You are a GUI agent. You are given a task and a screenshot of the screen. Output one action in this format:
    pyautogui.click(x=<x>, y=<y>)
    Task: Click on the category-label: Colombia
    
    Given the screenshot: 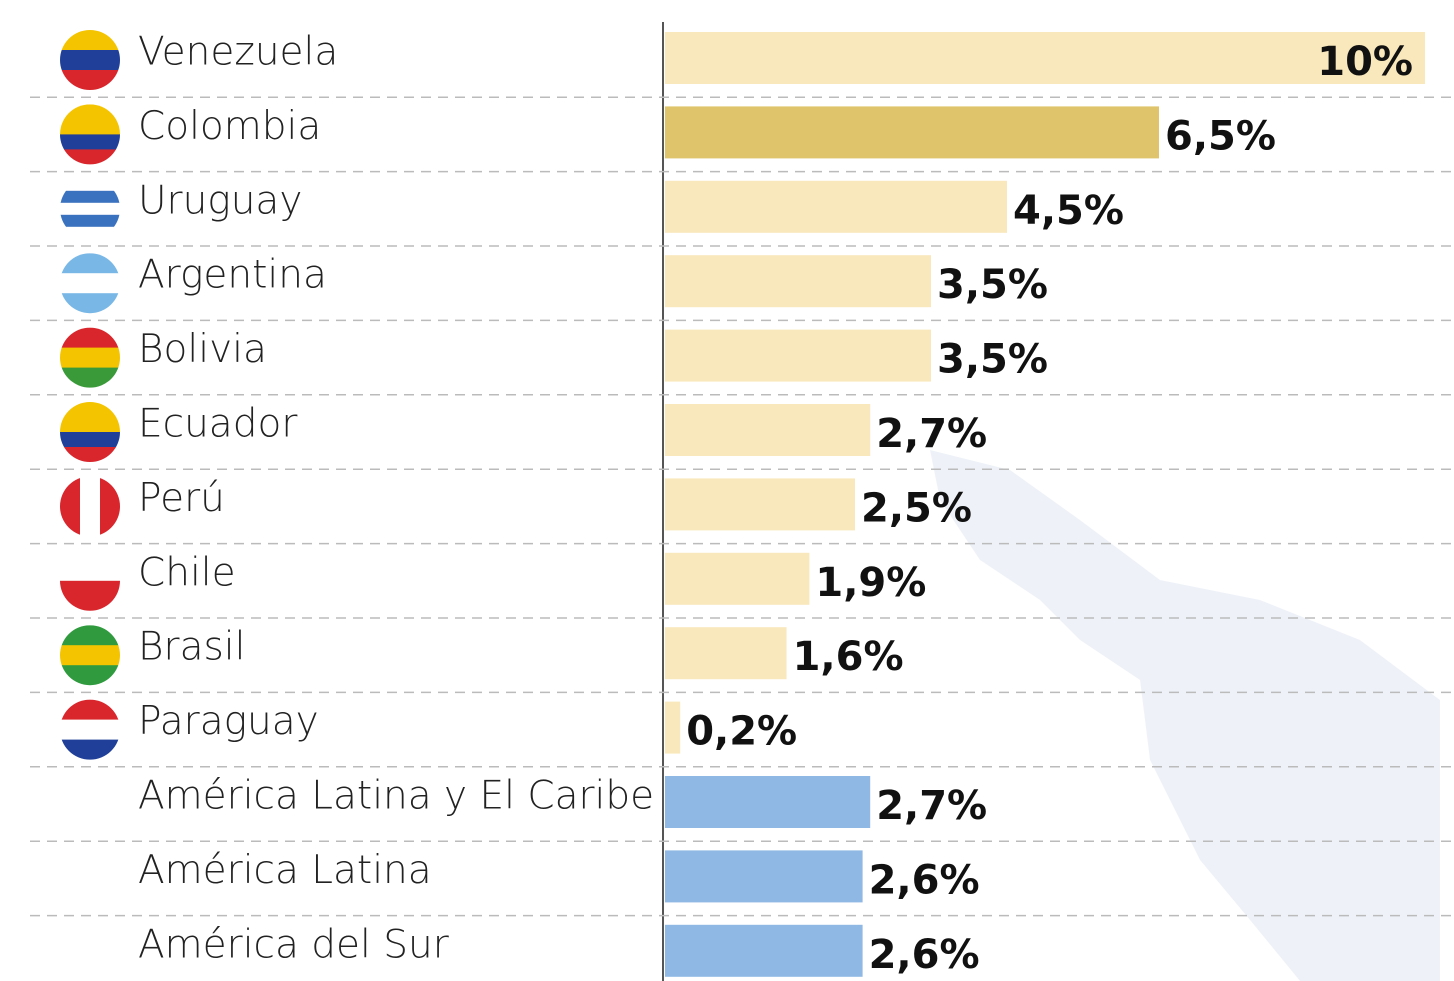 What is the action you would take?
    pyautogui.click(x=229, y=126)
    